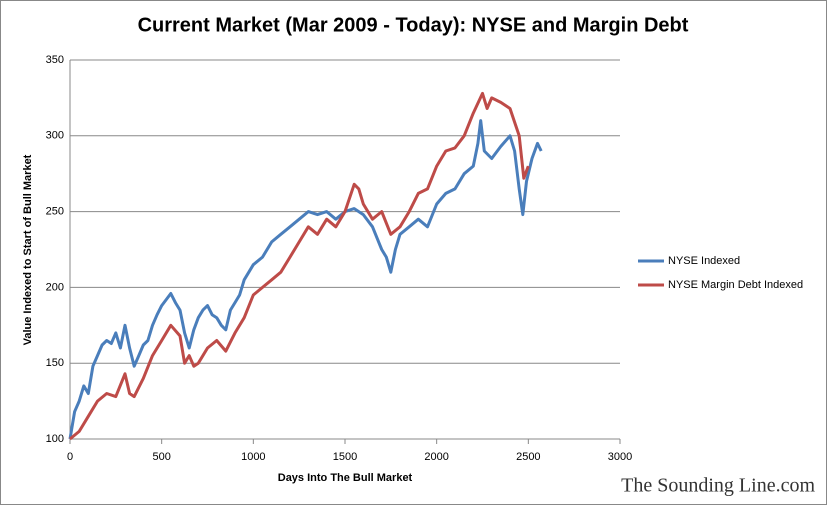 The height and width of the screenshot is (510, 827). Describe the element at coordinates (28, 249) in the screenshot. I see `y-axis-label: Value Indexed to Start of Bull Market` at that location.